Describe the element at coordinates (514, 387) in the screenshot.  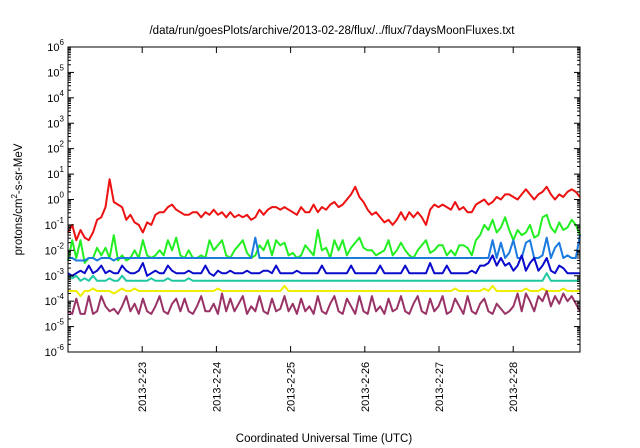
I see `x-tick-label: 2013-2-28` at that location.